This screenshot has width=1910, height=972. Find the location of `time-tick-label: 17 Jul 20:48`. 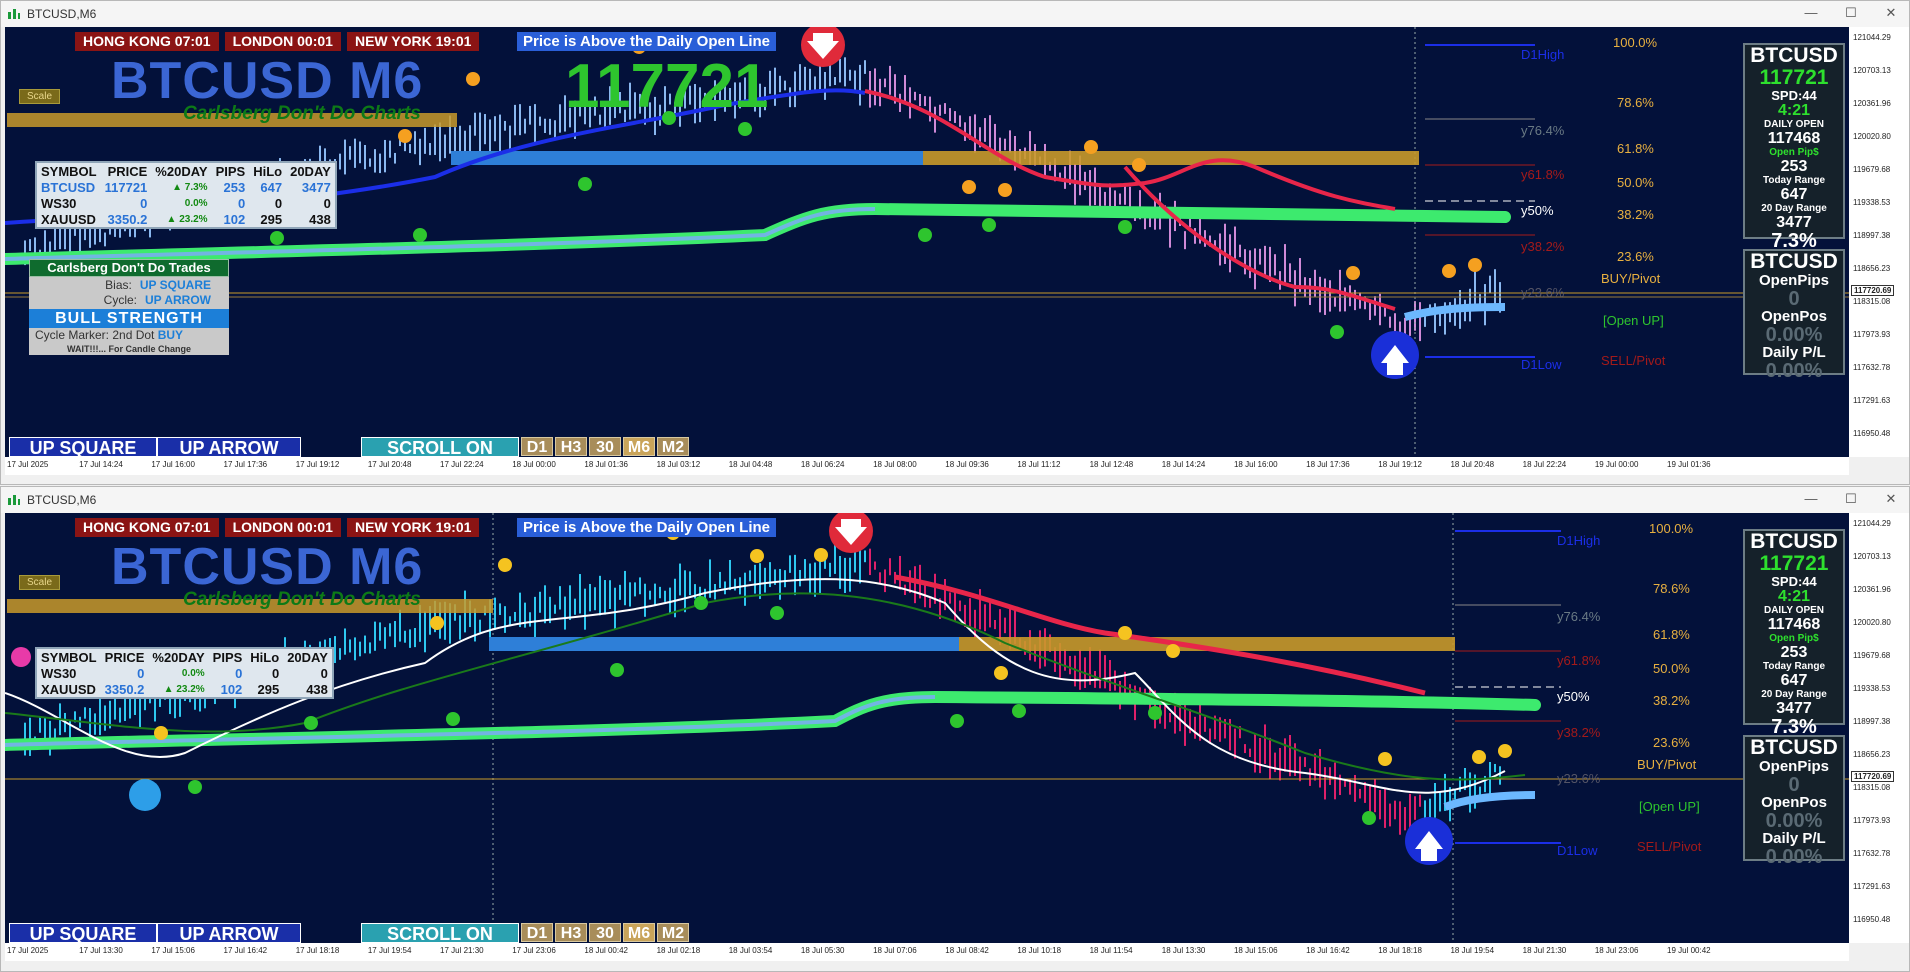

time-tick-label: 17 Jul 20:48 is located at coordinates (389, 464).